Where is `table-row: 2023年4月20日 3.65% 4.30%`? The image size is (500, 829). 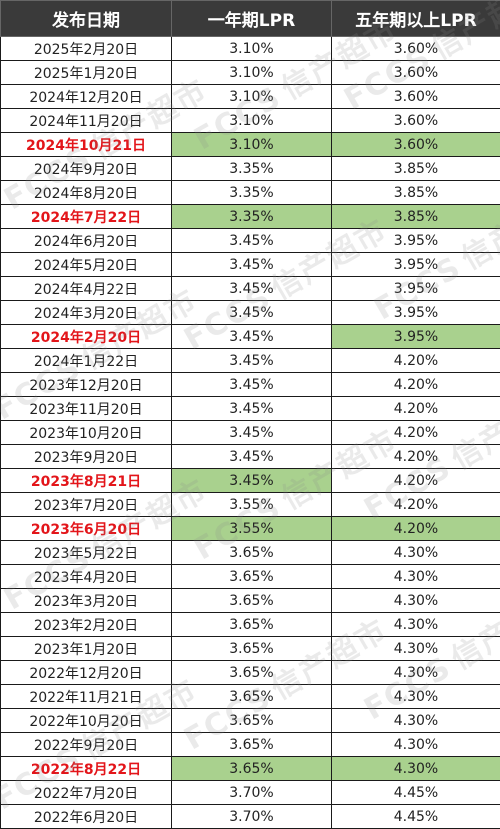
table-row: 2023年4月20日 3.65% 4.30% is located at coordinates (250, 576).